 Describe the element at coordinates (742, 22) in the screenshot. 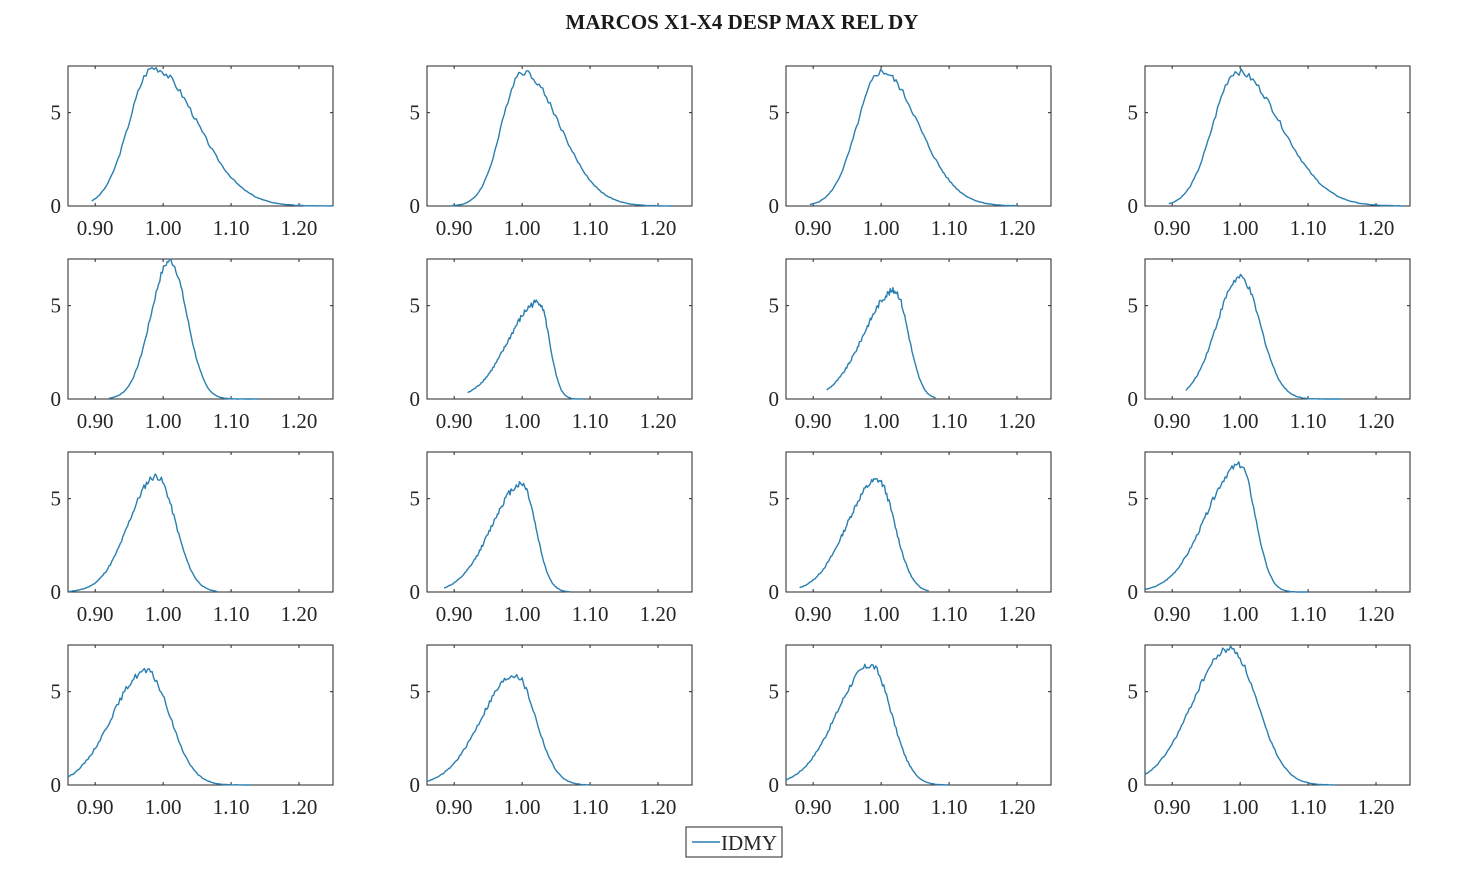

I see `chart-title: MARCOS X1-X4 DESP MAX REL DY` at that location.